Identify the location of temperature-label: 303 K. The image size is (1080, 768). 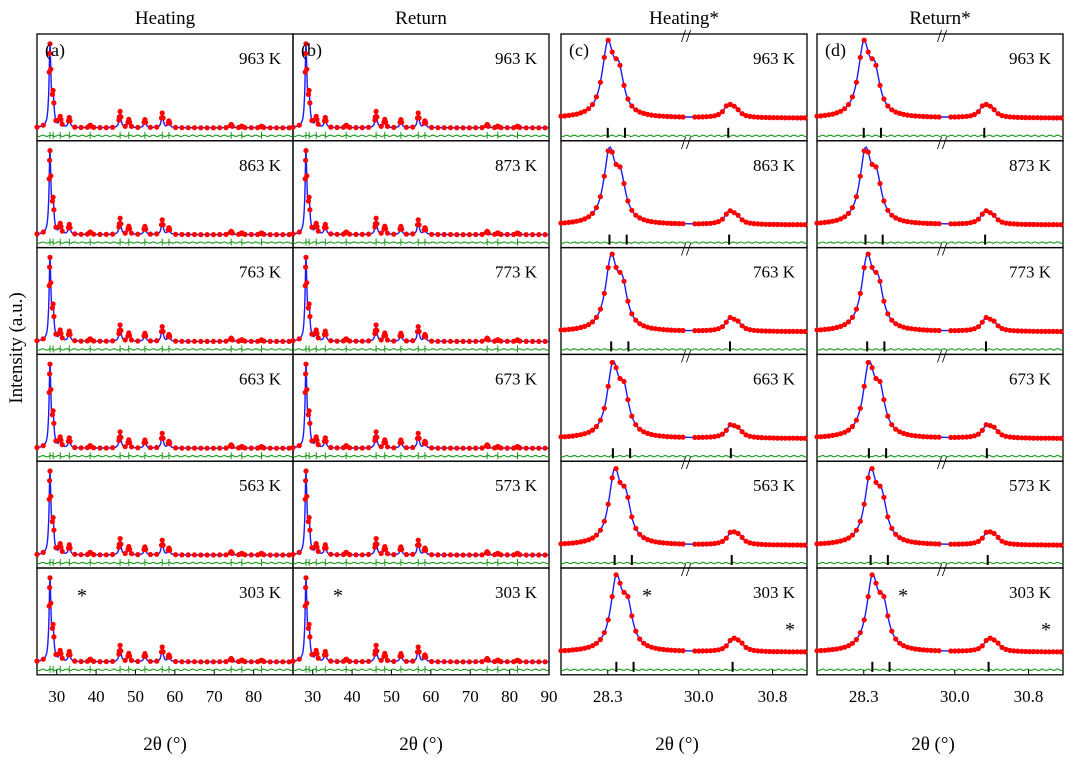
(516, 592).